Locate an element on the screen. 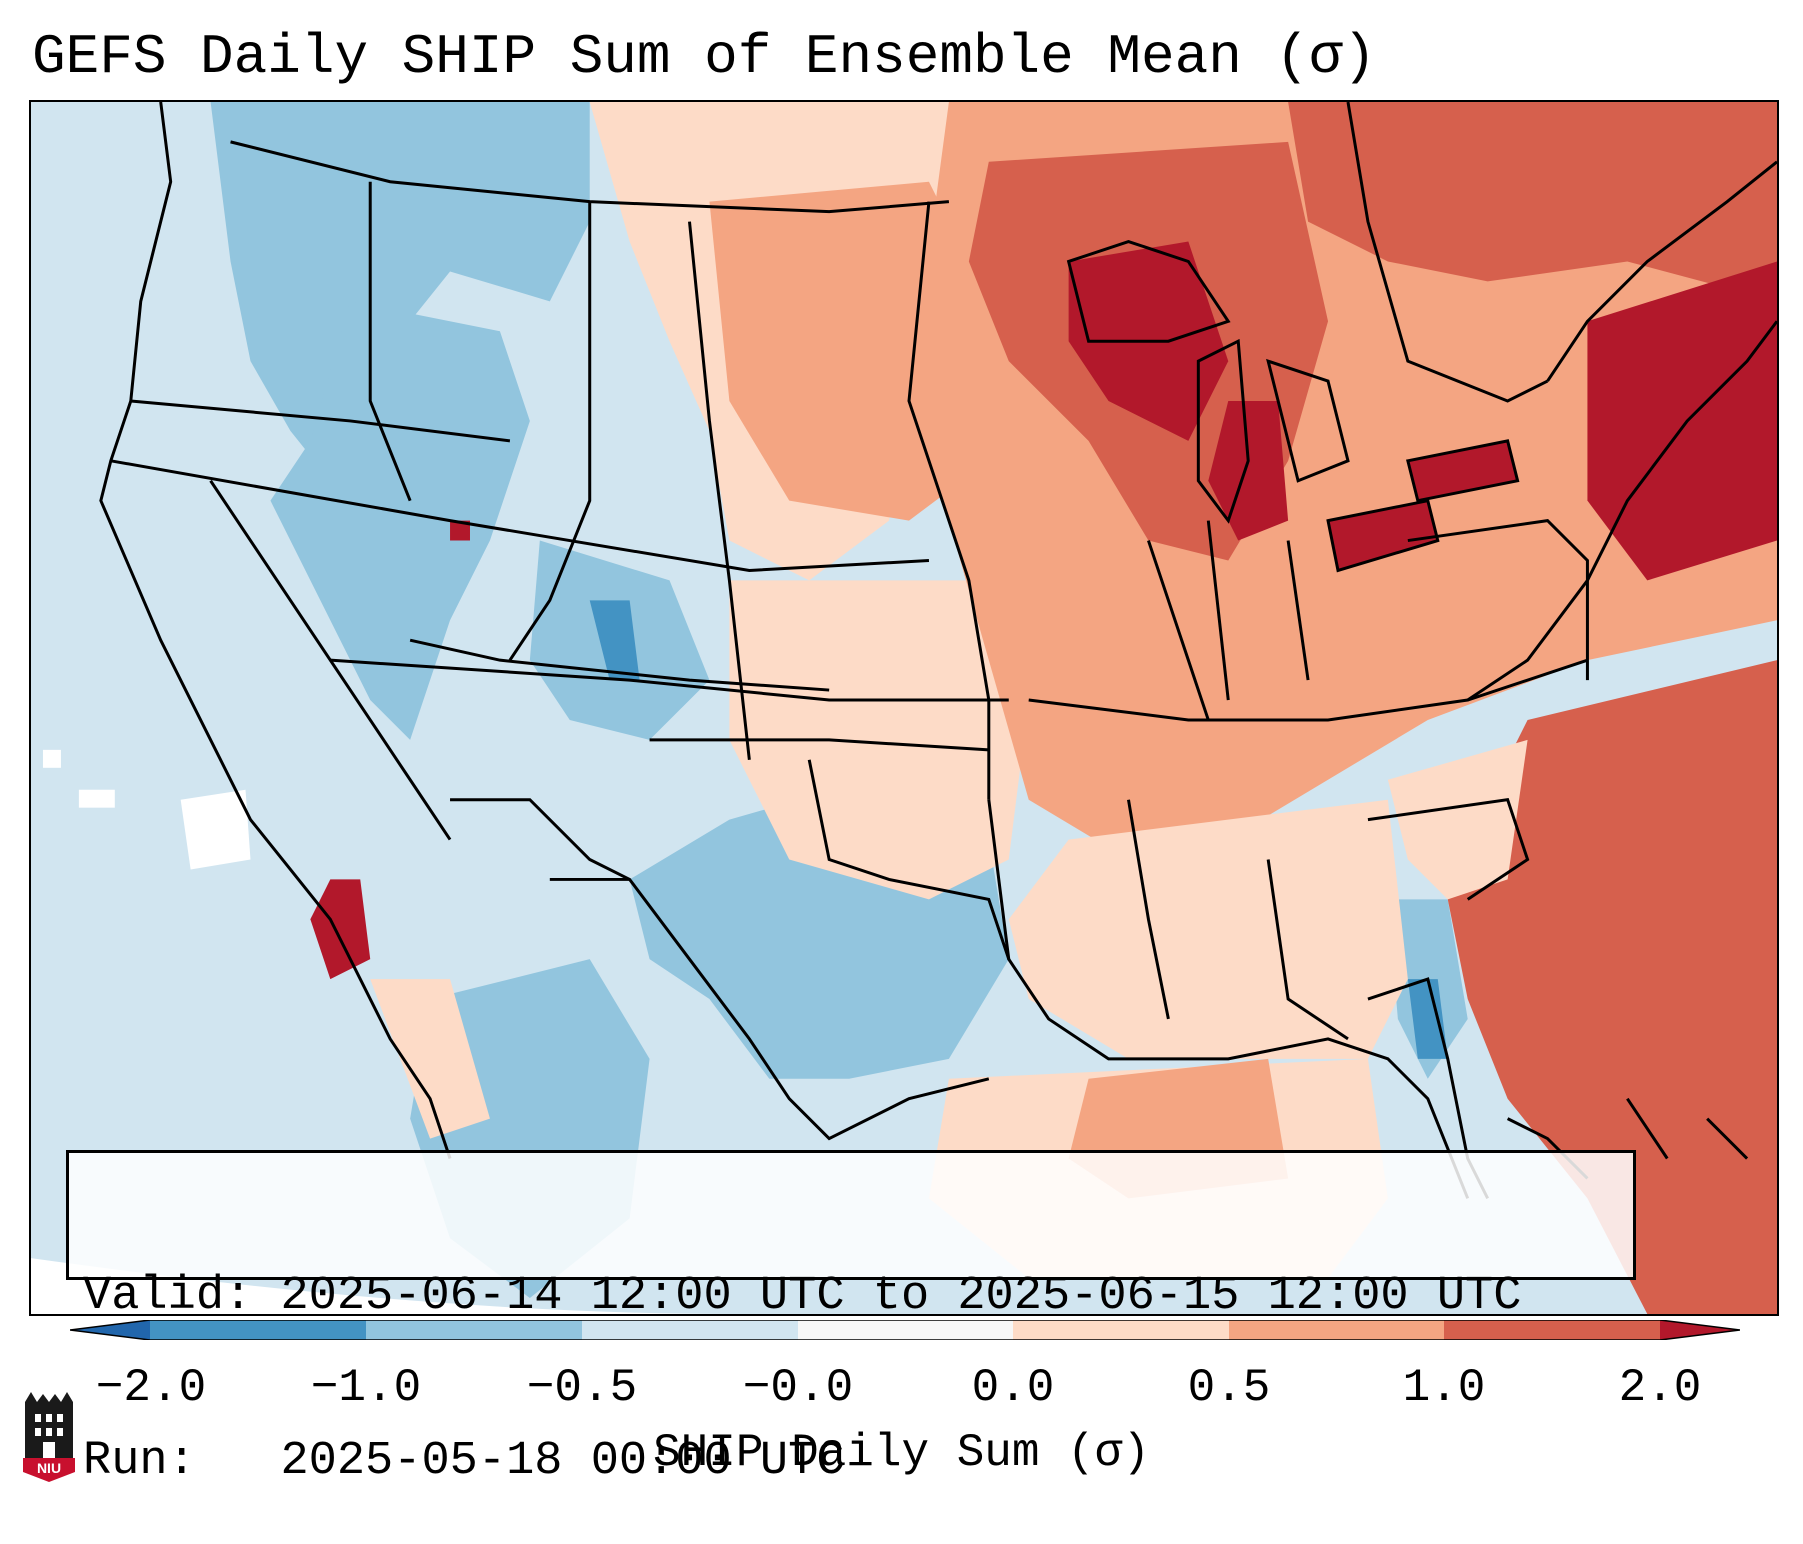  plains-weak-positive is located at coordinates (879, 740).